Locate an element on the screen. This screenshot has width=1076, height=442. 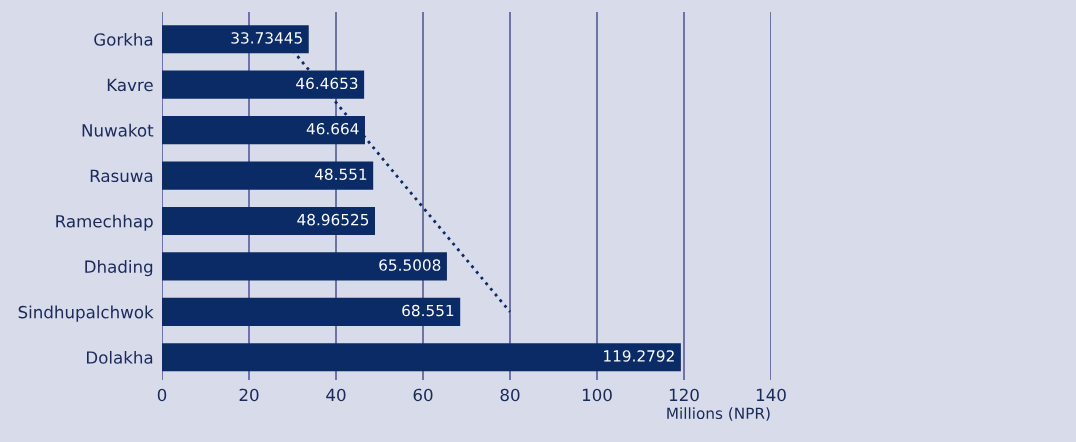
y-tick-label: Gorkha is located at coordinates (123, 39).